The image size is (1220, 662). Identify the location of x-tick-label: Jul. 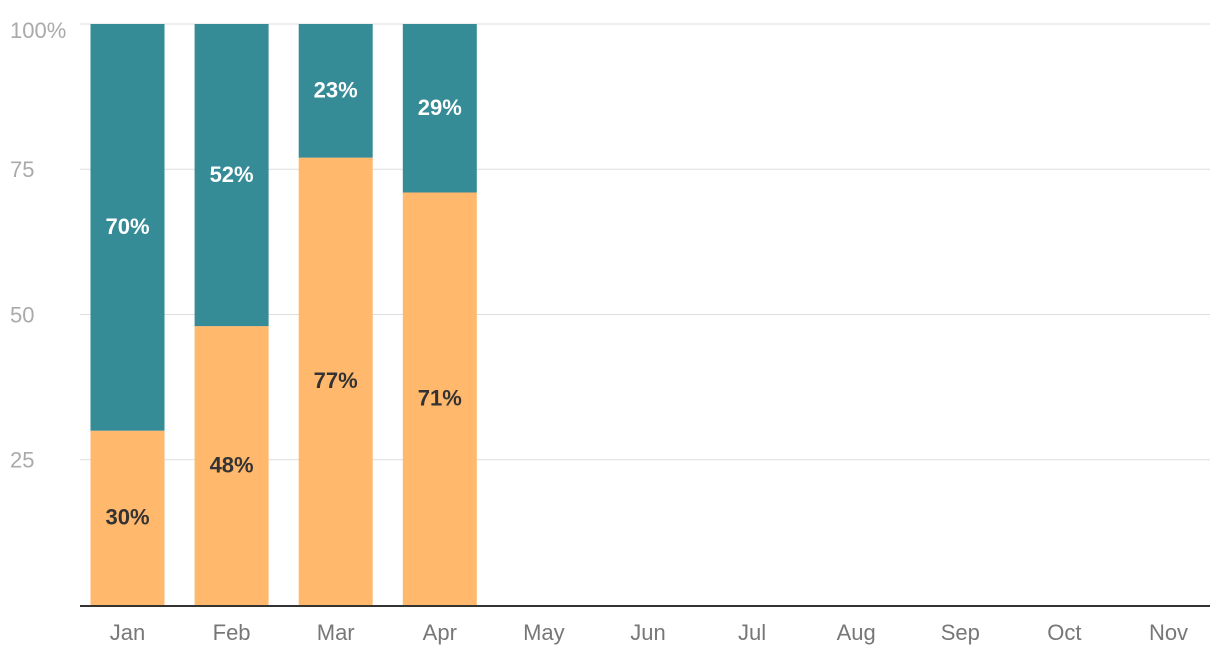
(752, 632).